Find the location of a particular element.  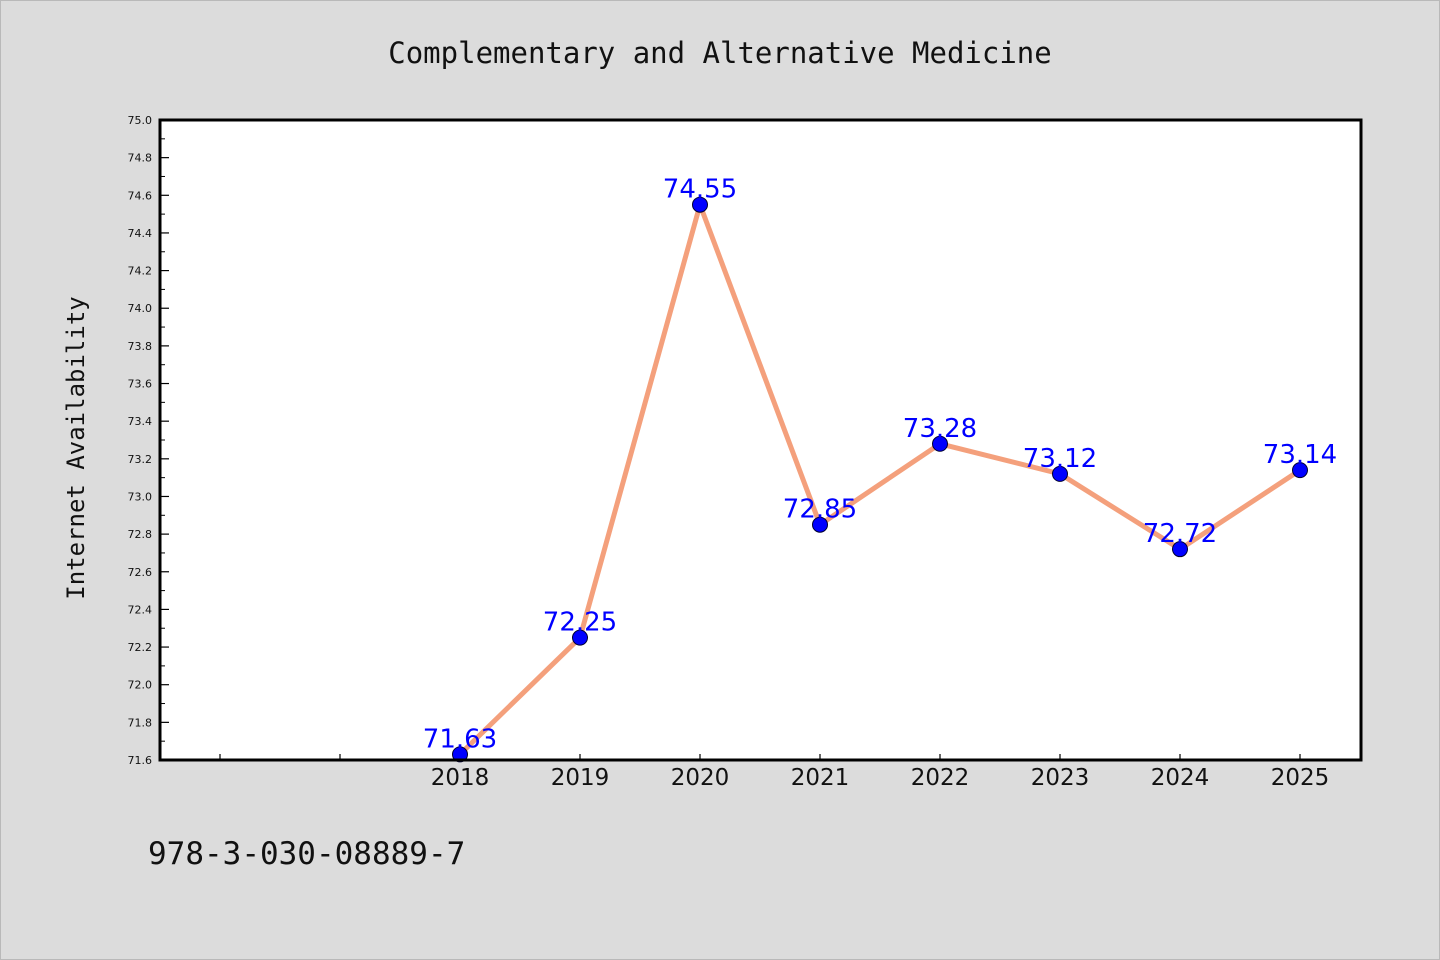

data-label: 72.25 is located at coordinates (580, 623).